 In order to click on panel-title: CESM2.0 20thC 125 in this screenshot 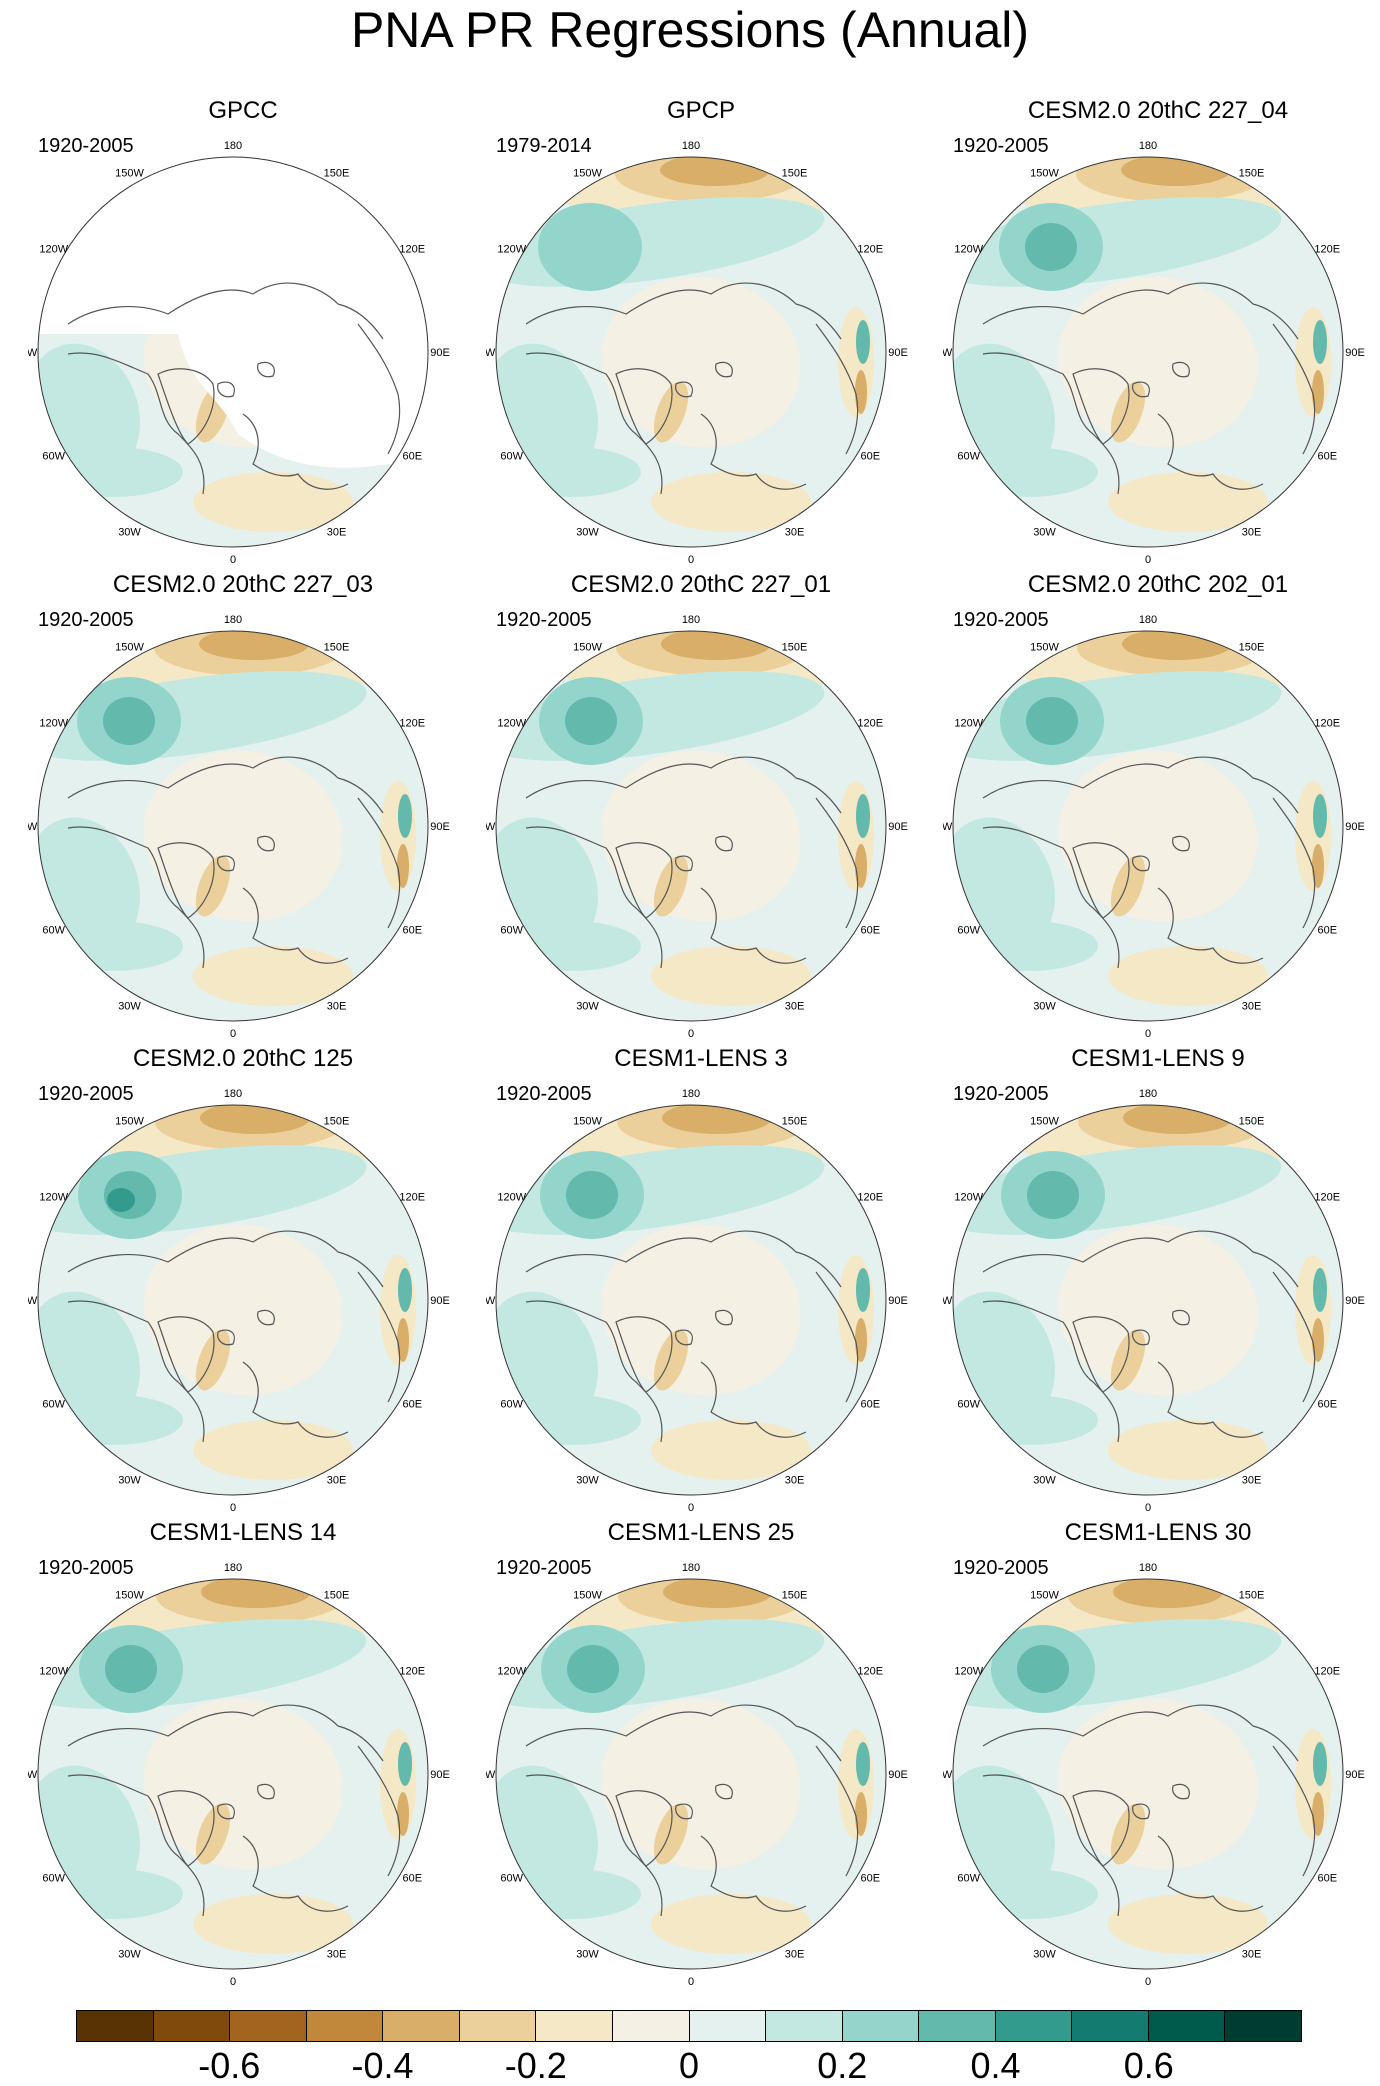, I will do `click(243, 1058)`.